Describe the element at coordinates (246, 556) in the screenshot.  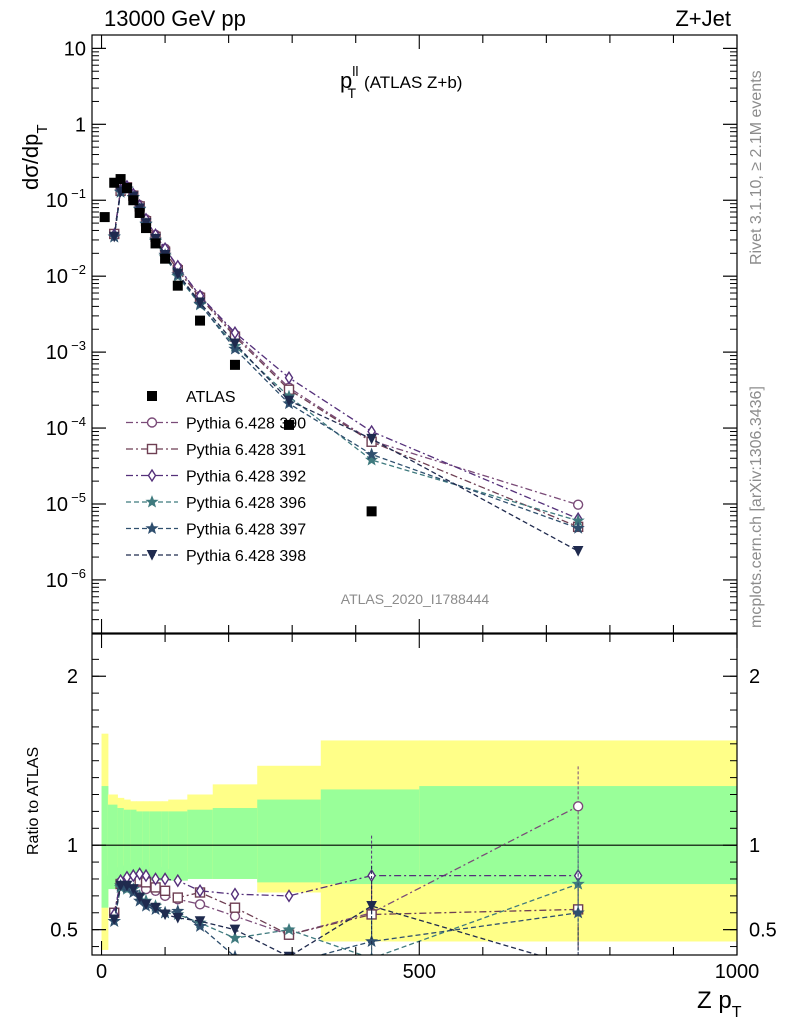
I see `legend-label-5: Pythia 6.428 398` at that location.